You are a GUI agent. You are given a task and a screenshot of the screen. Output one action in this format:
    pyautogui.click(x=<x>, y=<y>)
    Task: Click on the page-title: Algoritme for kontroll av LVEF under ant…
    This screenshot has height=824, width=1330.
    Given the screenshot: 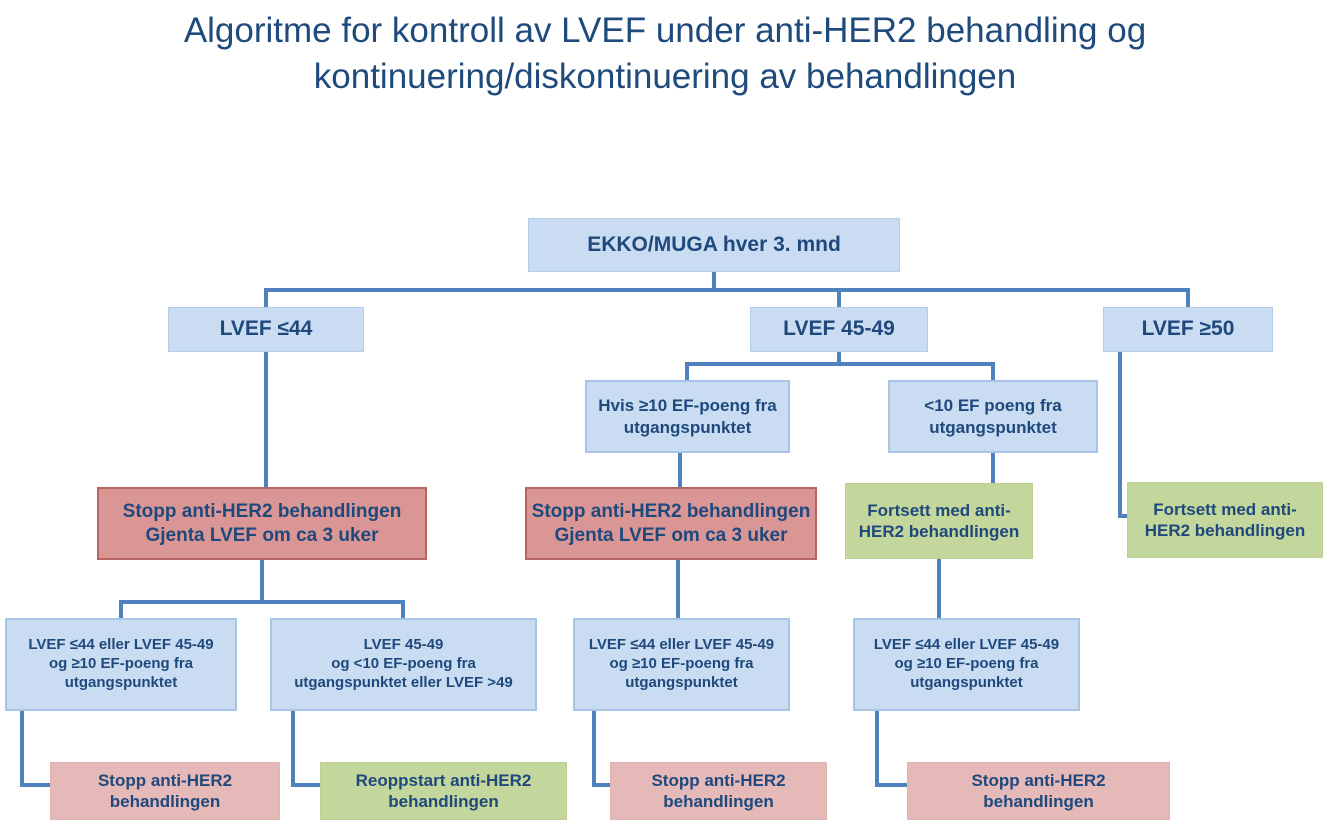 What is the action you would take?
    pyautogui.click(x=665, y=54)
    